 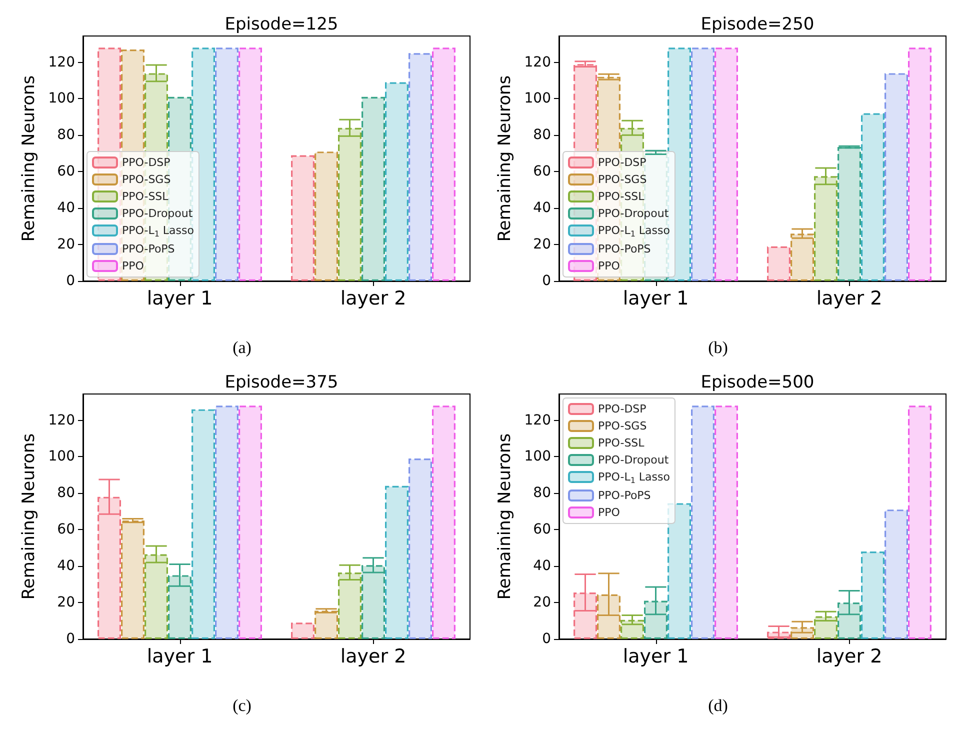 I want to click on chart-title: Episode=375, so click(x=281, y=382).